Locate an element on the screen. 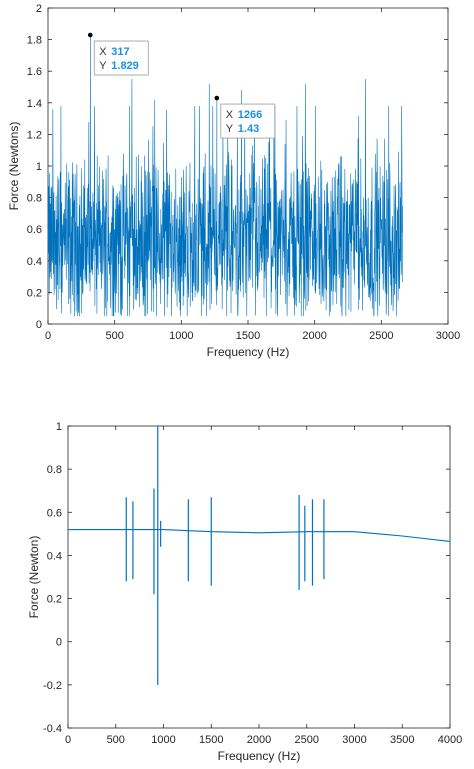 The image size is (474, 769). x-tick-label: 4000 is located at coordinates (450, 740).